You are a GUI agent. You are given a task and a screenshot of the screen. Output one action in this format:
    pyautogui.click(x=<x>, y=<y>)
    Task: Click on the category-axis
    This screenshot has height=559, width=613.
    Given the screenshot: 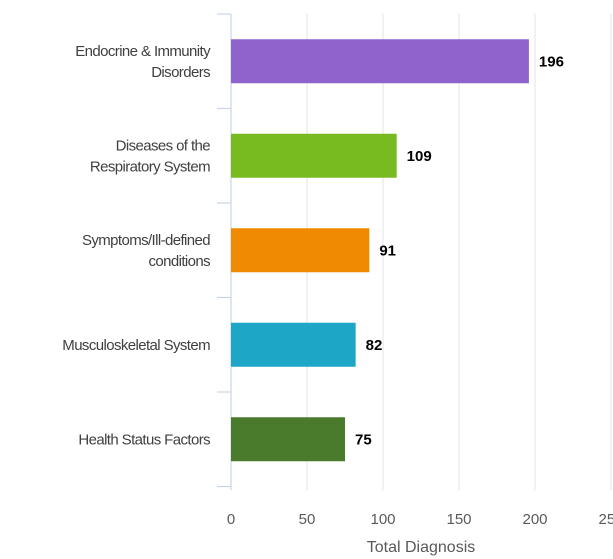 What is the action you would take?
    pyautogui.click(x=224, y=252)
    